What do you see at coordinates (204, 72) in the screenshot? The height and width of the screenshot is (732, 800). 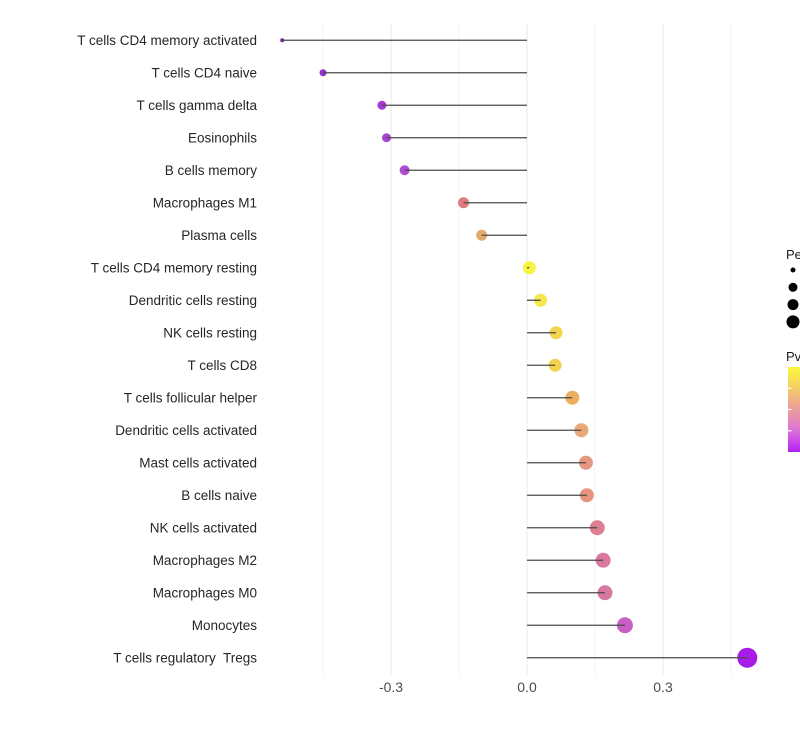 I see `y-axis-label: T cells CD4 naive` at bounding box center [204, 72].